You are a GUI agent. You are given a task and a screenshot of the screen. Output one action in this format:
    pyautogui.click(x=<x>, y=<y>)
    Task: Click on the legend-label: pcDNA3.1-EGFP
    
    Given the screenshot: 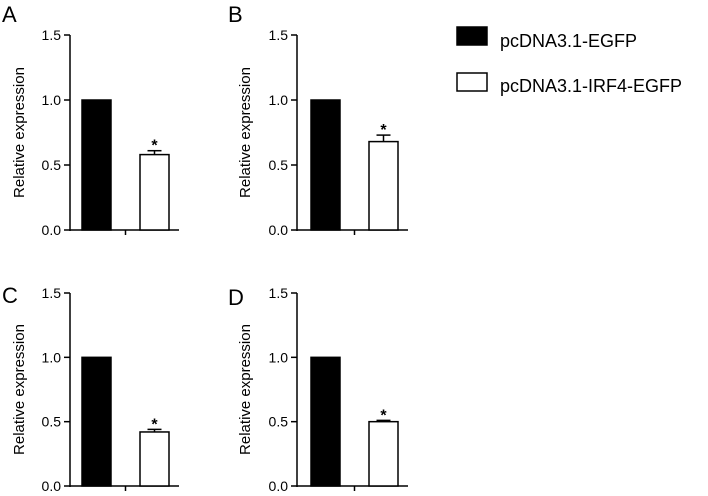 What is the action you would take?
    pyautogui.click(x=568, y=41)
    